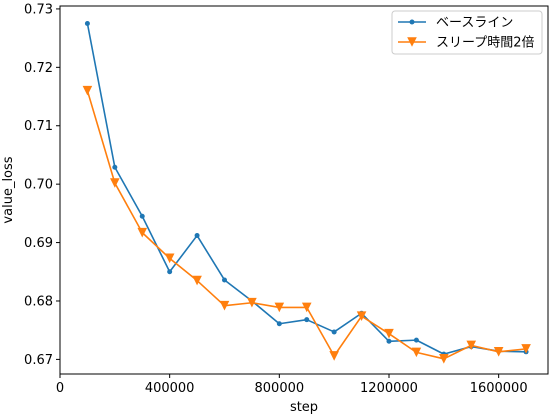 This screenshot has width=559, height=416. Describe the element at coordinates (474, 23) in the screenshot. I see `legend-label: ベースライン` at that location.